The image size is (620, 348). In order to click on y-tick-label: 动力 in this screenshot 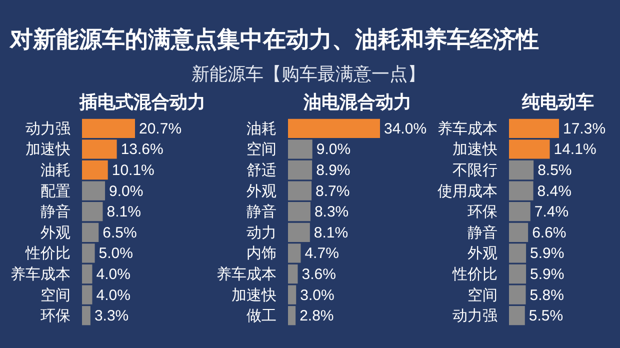, I will do `click(261, 233)`.